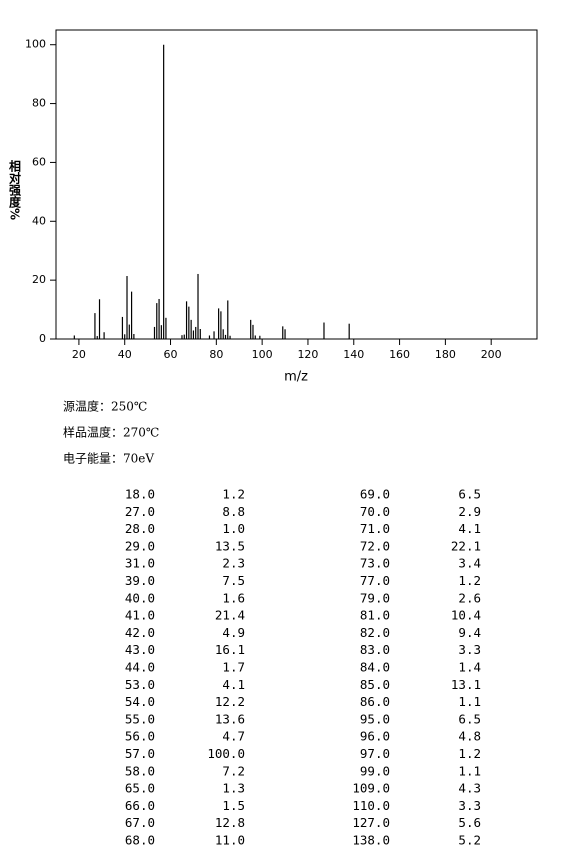 Image resolution: width=570 pixels, height=859 pixels. Describe the element at coordinates (375, 718) in the screenshot. I see `table-cell: 95.0` at that location.